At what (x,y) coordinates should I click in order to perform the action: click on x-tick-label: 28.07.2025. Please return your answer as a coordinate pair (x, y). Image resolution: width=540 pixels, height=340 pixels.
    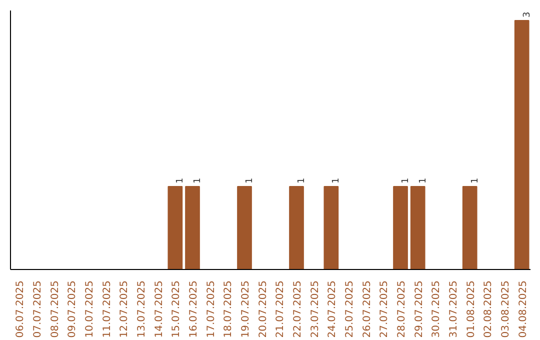
    Looking at the image, I should click on (402, 309).